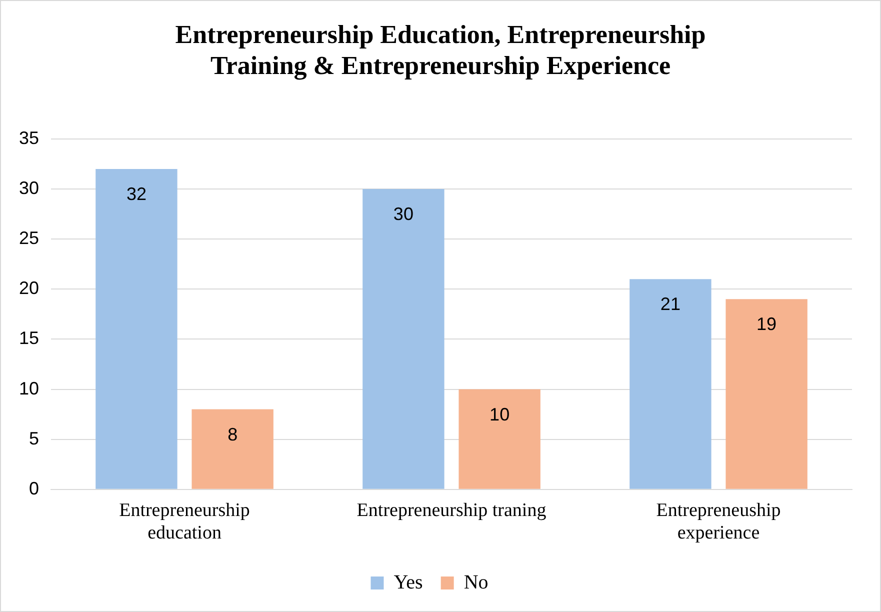 This screenshot has height=612, width=881. I want to click on data-label: 8, so click(233, 434).